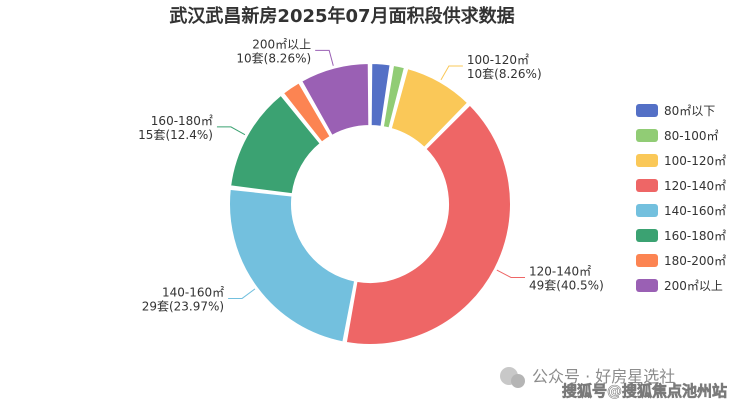 The width and height of the screenshot is (740, 406). What do you see at coordinates (504, 74) in the screenshot?
I see `callout-value-1: 10套(8.26%)` at bounding box center [504, 74].